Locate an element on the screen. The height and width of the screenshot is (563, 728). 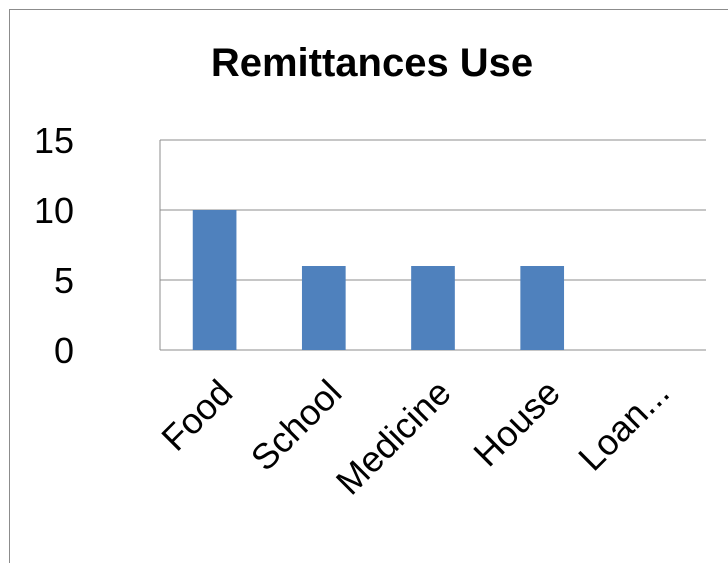
bars is located at coordinates (378, 280).